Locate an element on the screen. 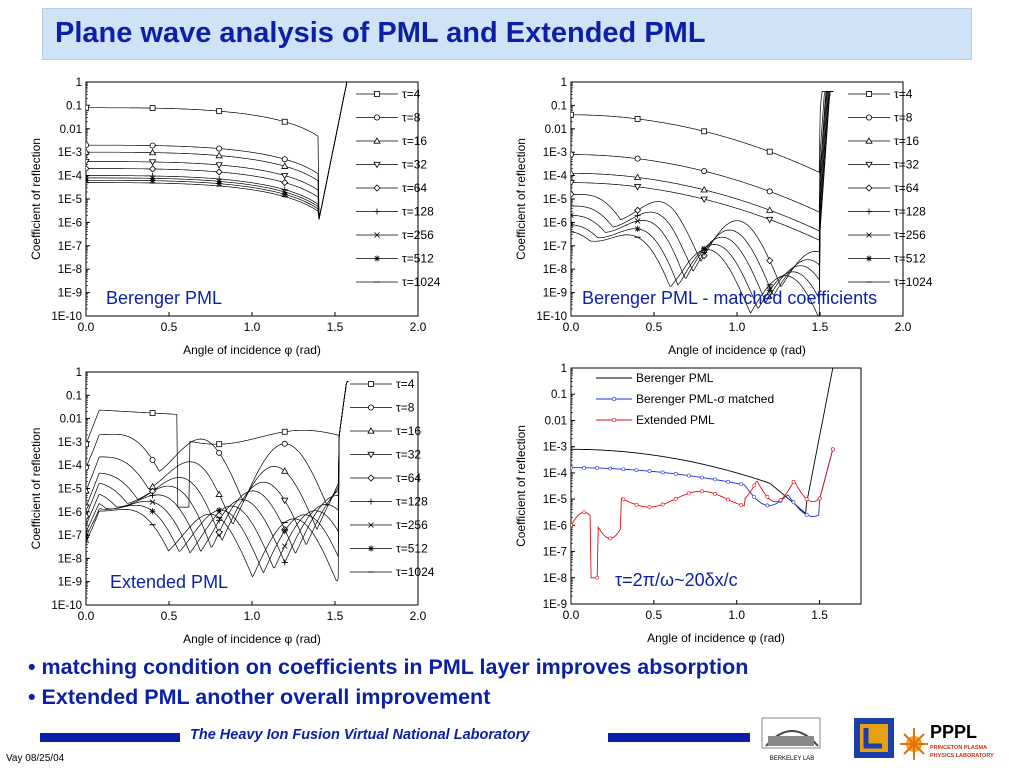 This screenshot has width=1024, height=768. legend-label: τ=512 is located at coordinates (910, 259).